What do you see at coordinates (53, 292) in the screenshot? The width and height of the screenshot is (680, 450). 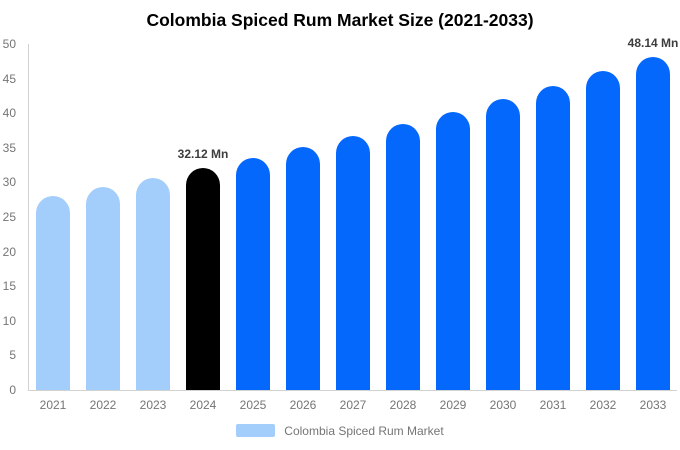 I see `bar-2021` at bounding box center [53, 292].